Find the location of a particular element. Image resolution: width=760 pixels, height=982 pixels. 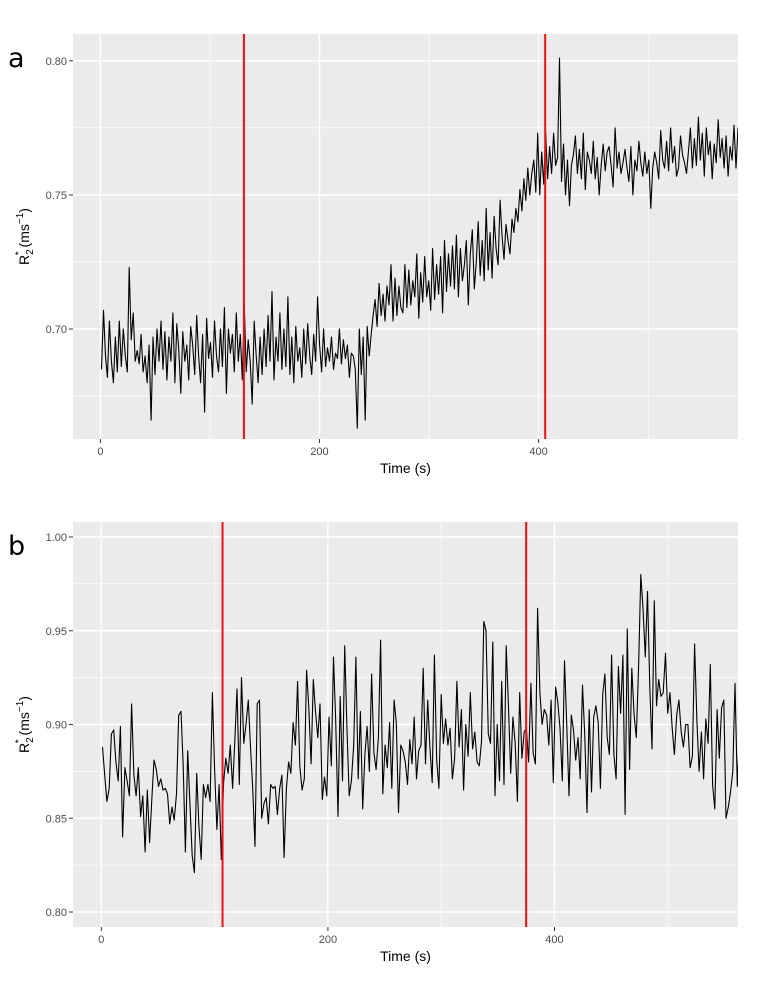

y-tick-label: 1.00 is located at coordinates (56, 538).